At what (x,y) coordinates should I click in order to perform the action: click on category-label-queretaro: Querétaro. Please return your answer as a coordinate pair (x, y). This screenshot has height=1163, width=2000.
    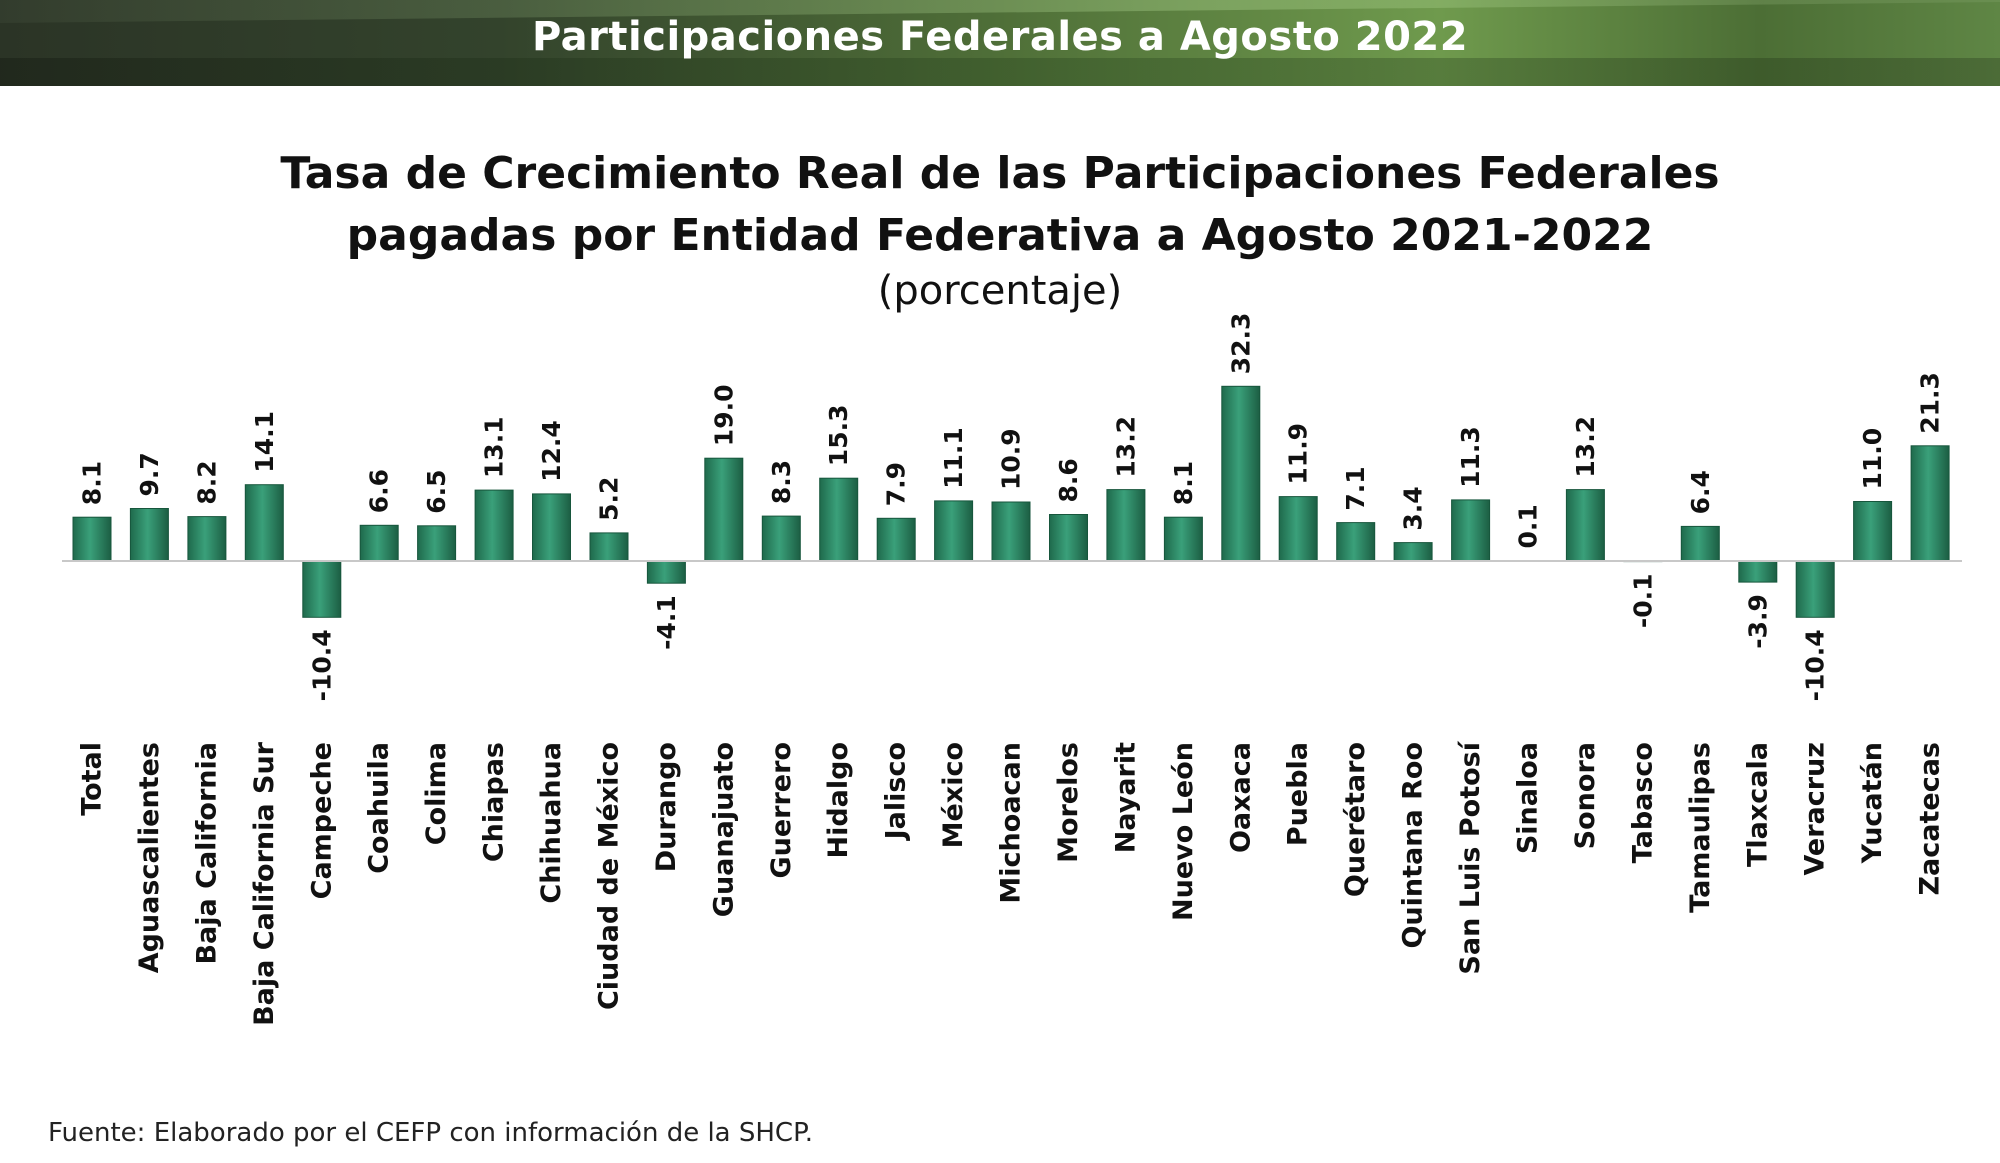
    Looking at the image, I should click on (1355, 819).